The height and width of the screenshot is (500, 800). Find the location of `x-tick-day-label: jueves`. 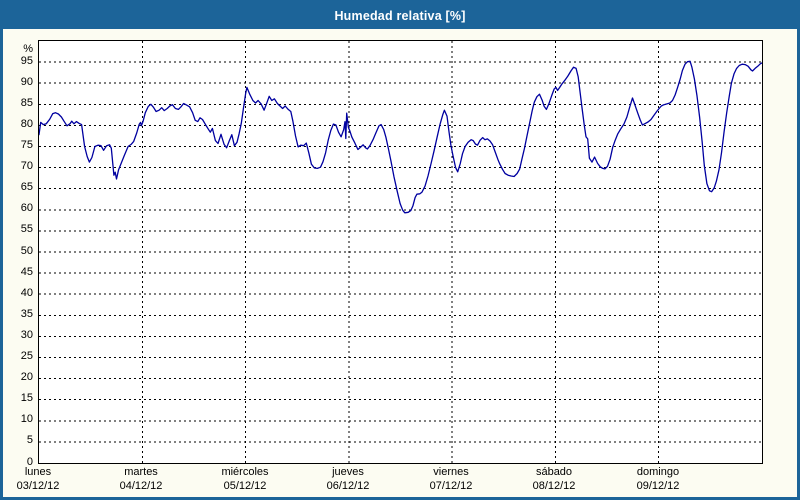

x-tick-day-label: jueves is located at coordinates (348, 472).